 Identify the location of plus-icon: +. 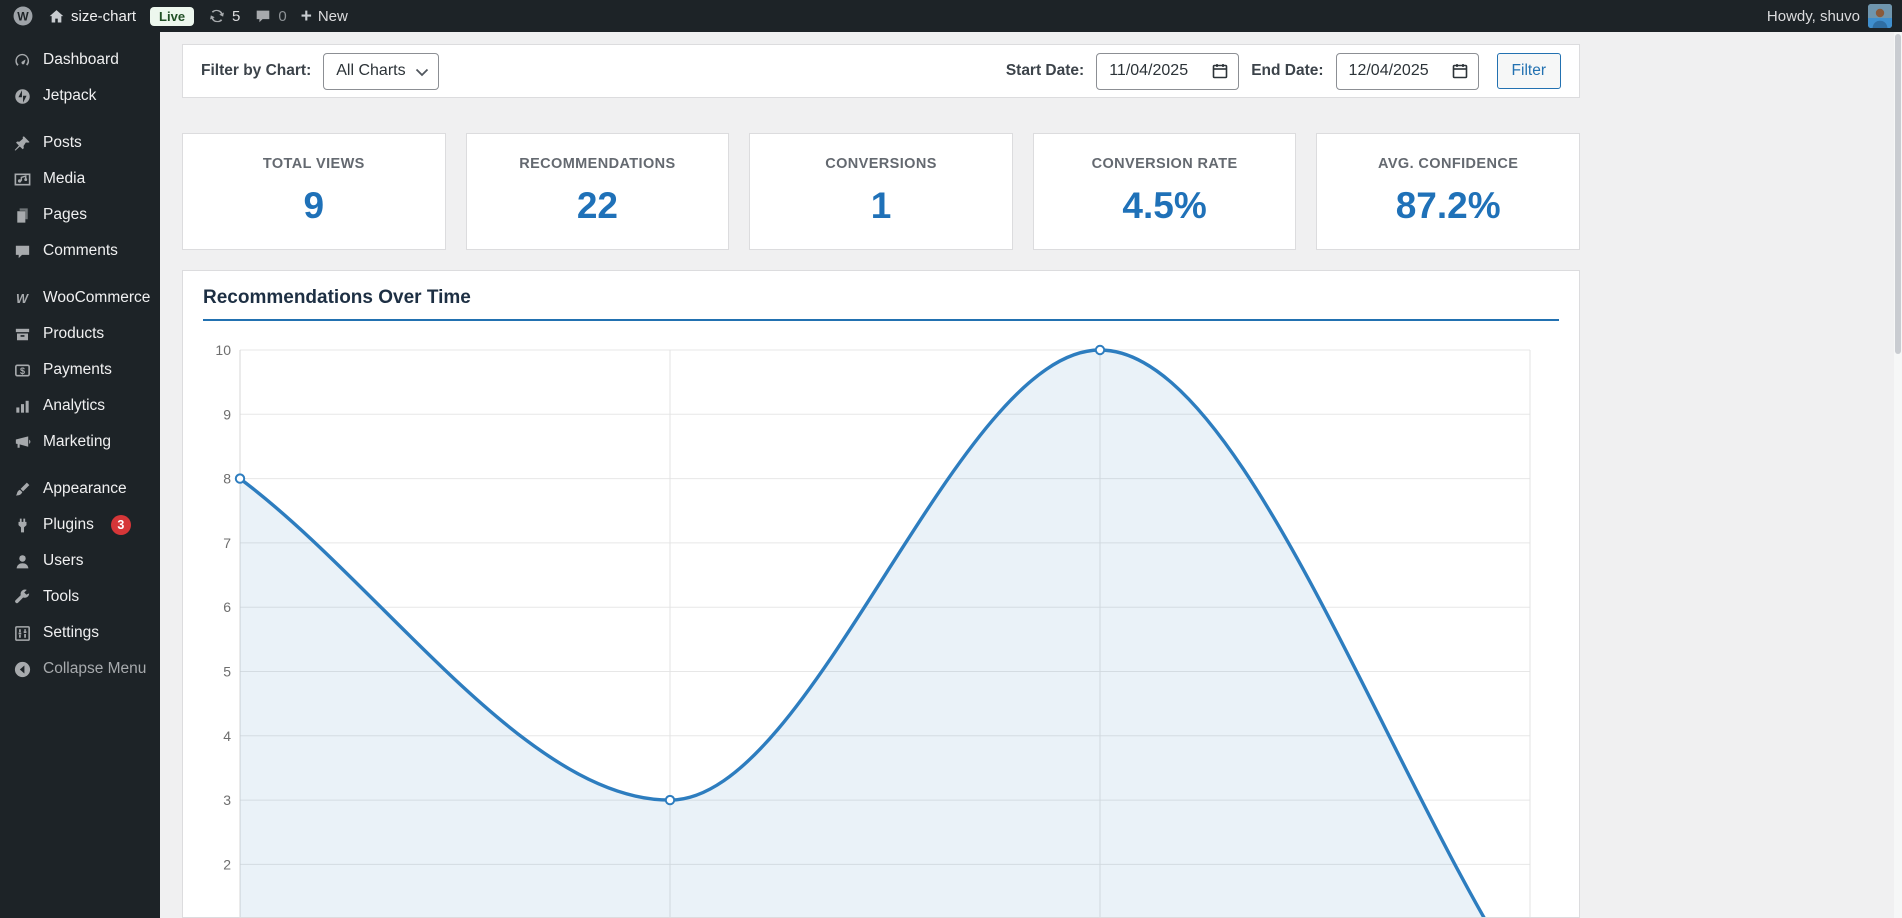
(306, 16).